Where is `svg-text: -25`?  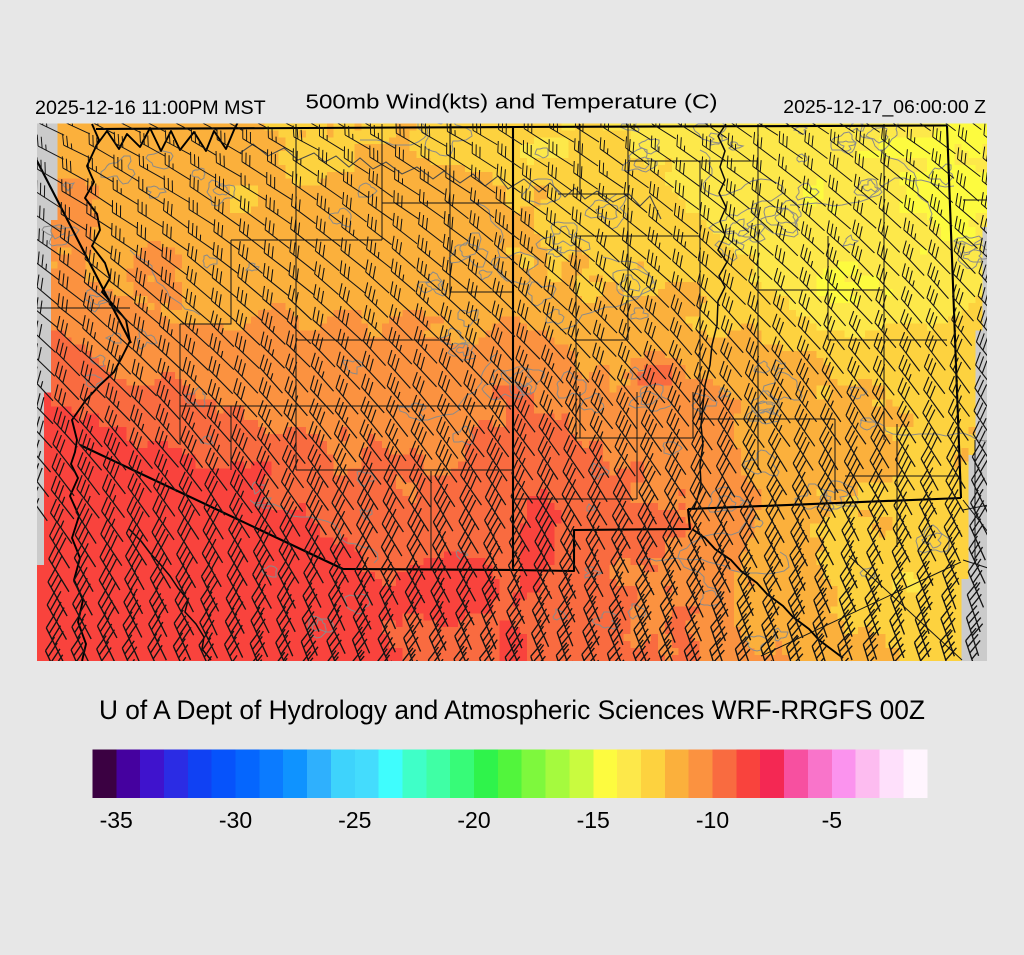 svg-text: -25 is located at coordinates (354, 820).